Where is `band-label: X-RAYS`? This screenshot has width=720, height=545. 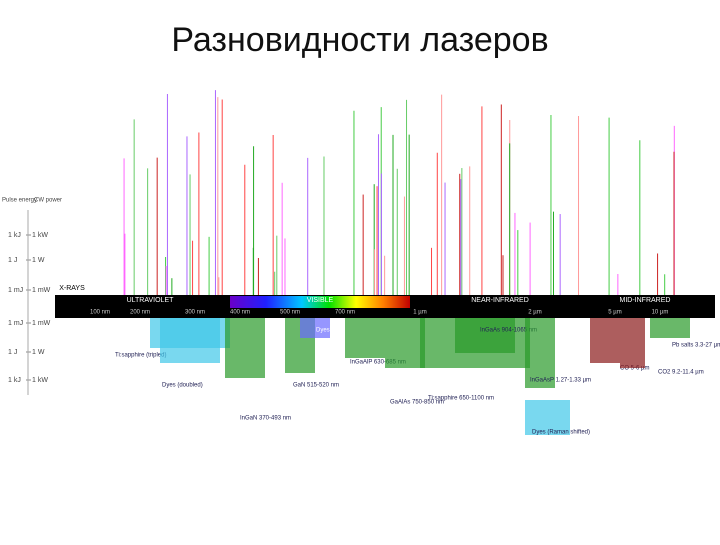 band-label: X-RAYS is located at coordinates (72, 288).